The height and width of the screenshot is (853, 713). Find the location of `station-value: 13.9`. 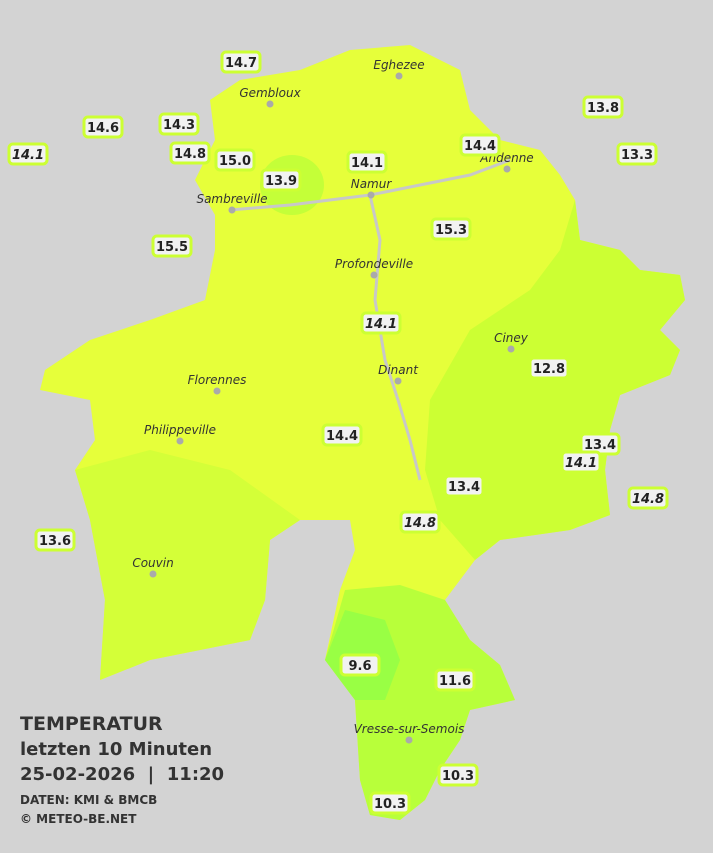

station-value: 13.9 is located at coordinates (281, 181).